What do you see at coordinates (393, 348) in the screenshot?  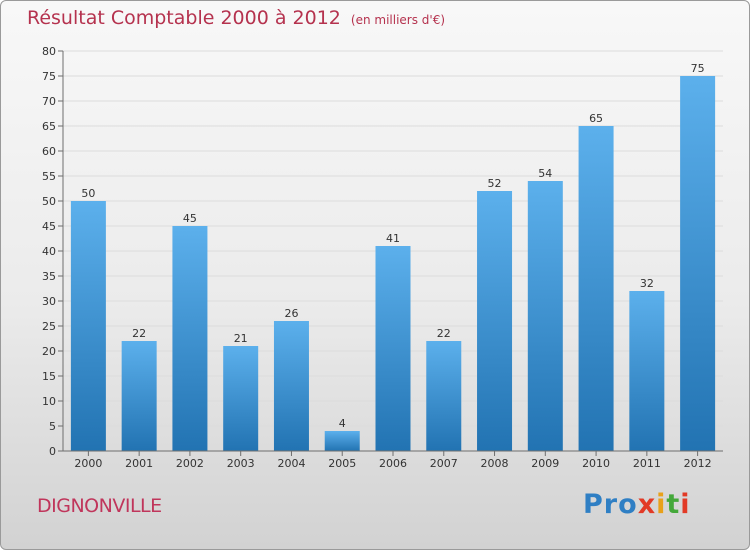 I see `bar-2006` at bounding box center [393, 348].